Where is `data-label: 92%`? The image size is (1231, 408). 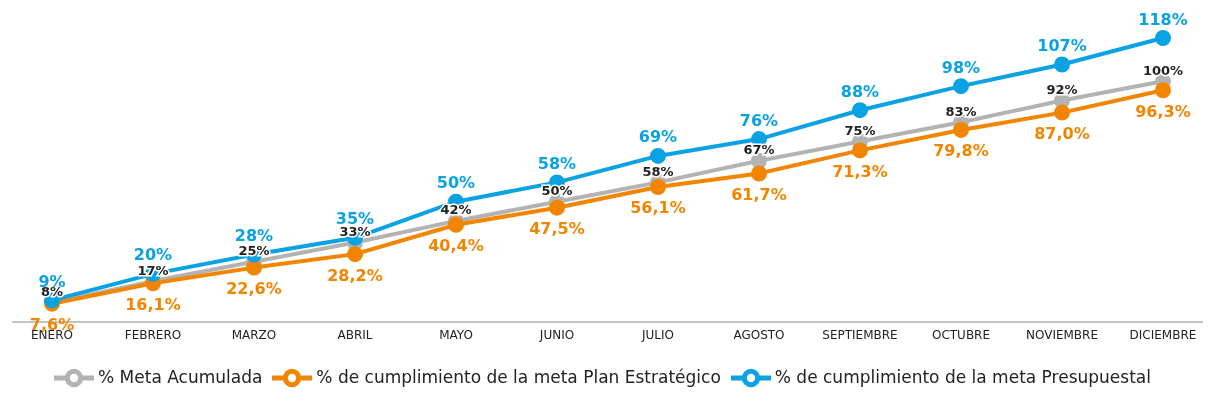 data-label: 92% is located at coordinates (1062, 90).